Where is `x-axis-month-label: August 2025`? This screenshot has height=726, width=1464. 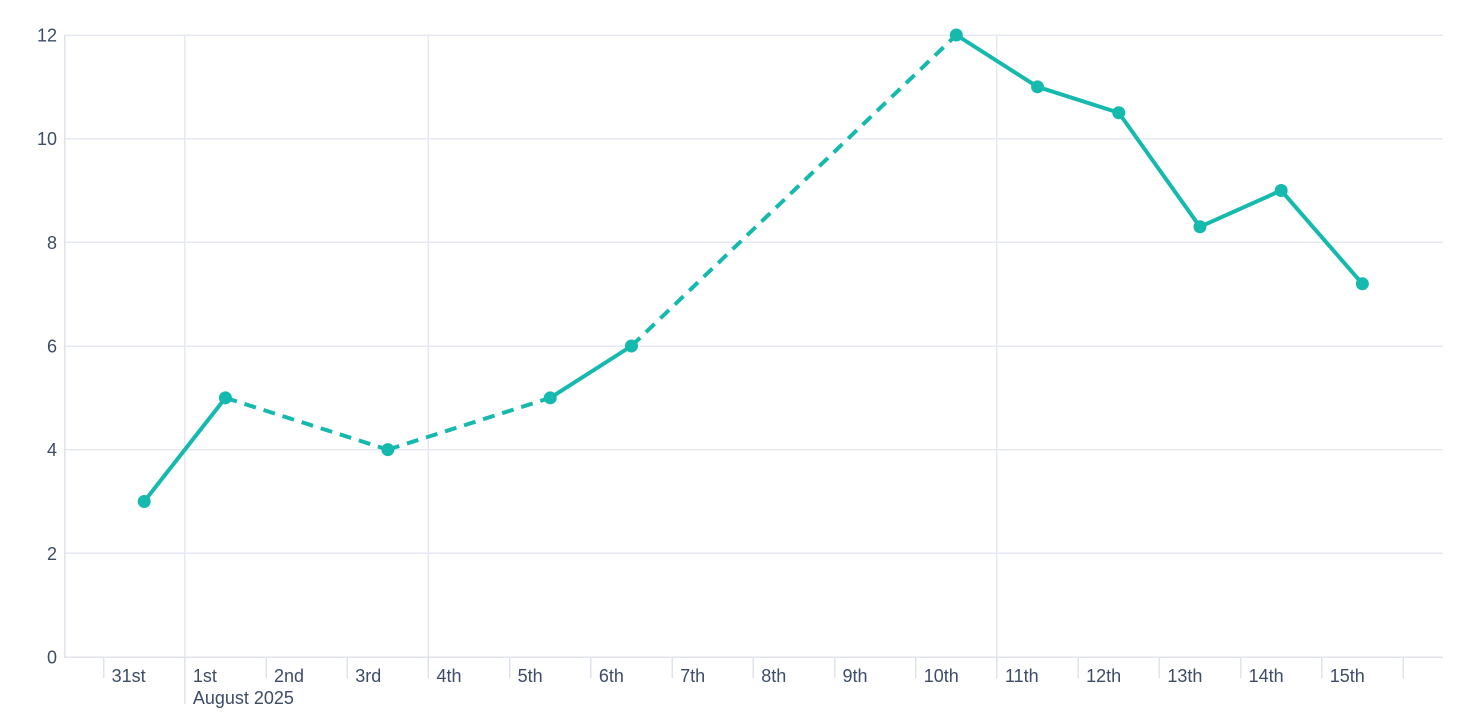 x-axis-month-label: August 2025 is located at coordinates (243, 698).